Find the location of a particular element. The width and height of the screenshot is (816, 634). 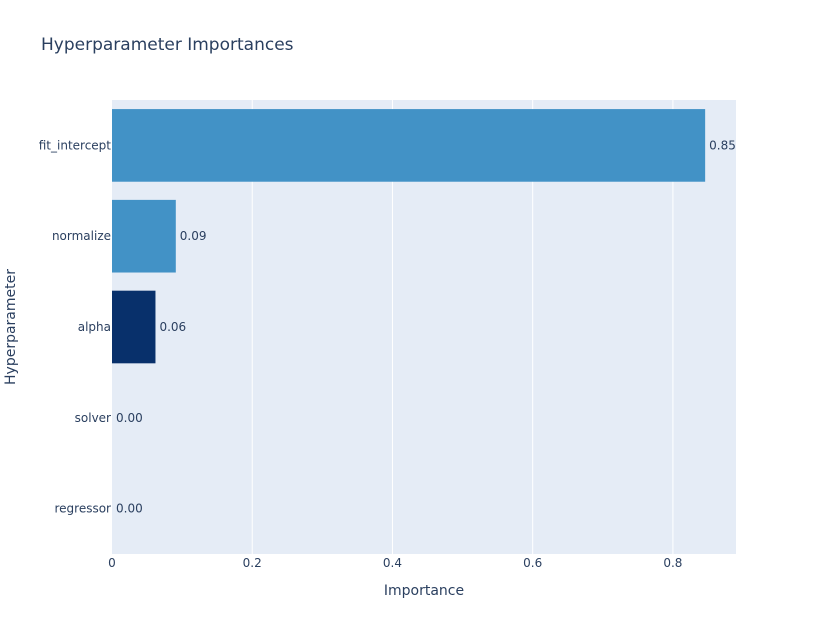

x-tick-labels: 0 0.2 0.4 0.6 0.8 is located at coordinates (395, 563).